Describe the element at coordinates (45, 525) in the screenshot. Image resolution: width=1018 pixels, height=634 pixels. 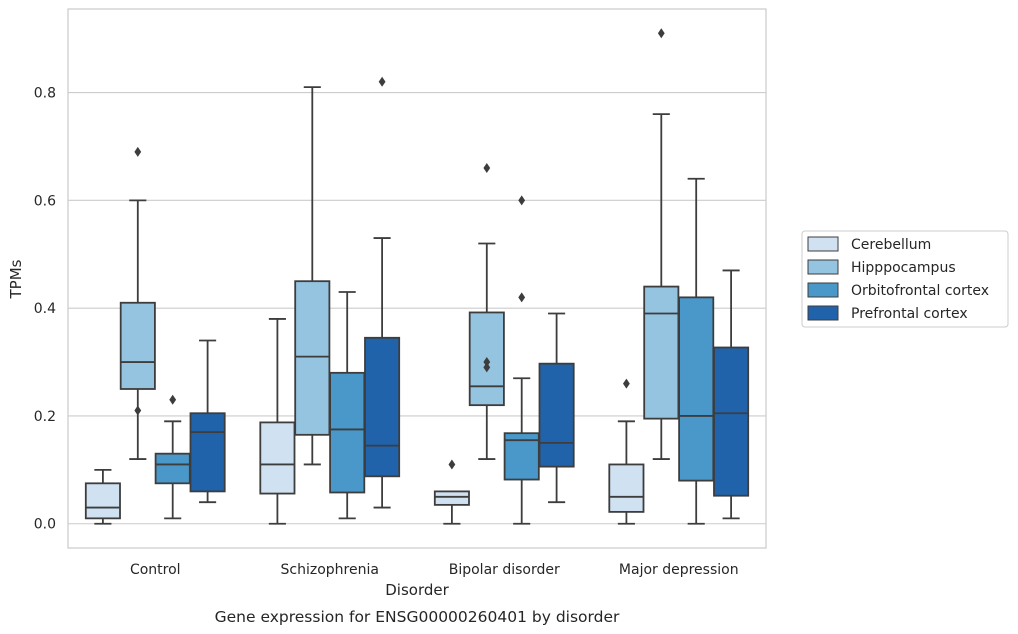
I see `y-tick-label: 0.0` at that location.